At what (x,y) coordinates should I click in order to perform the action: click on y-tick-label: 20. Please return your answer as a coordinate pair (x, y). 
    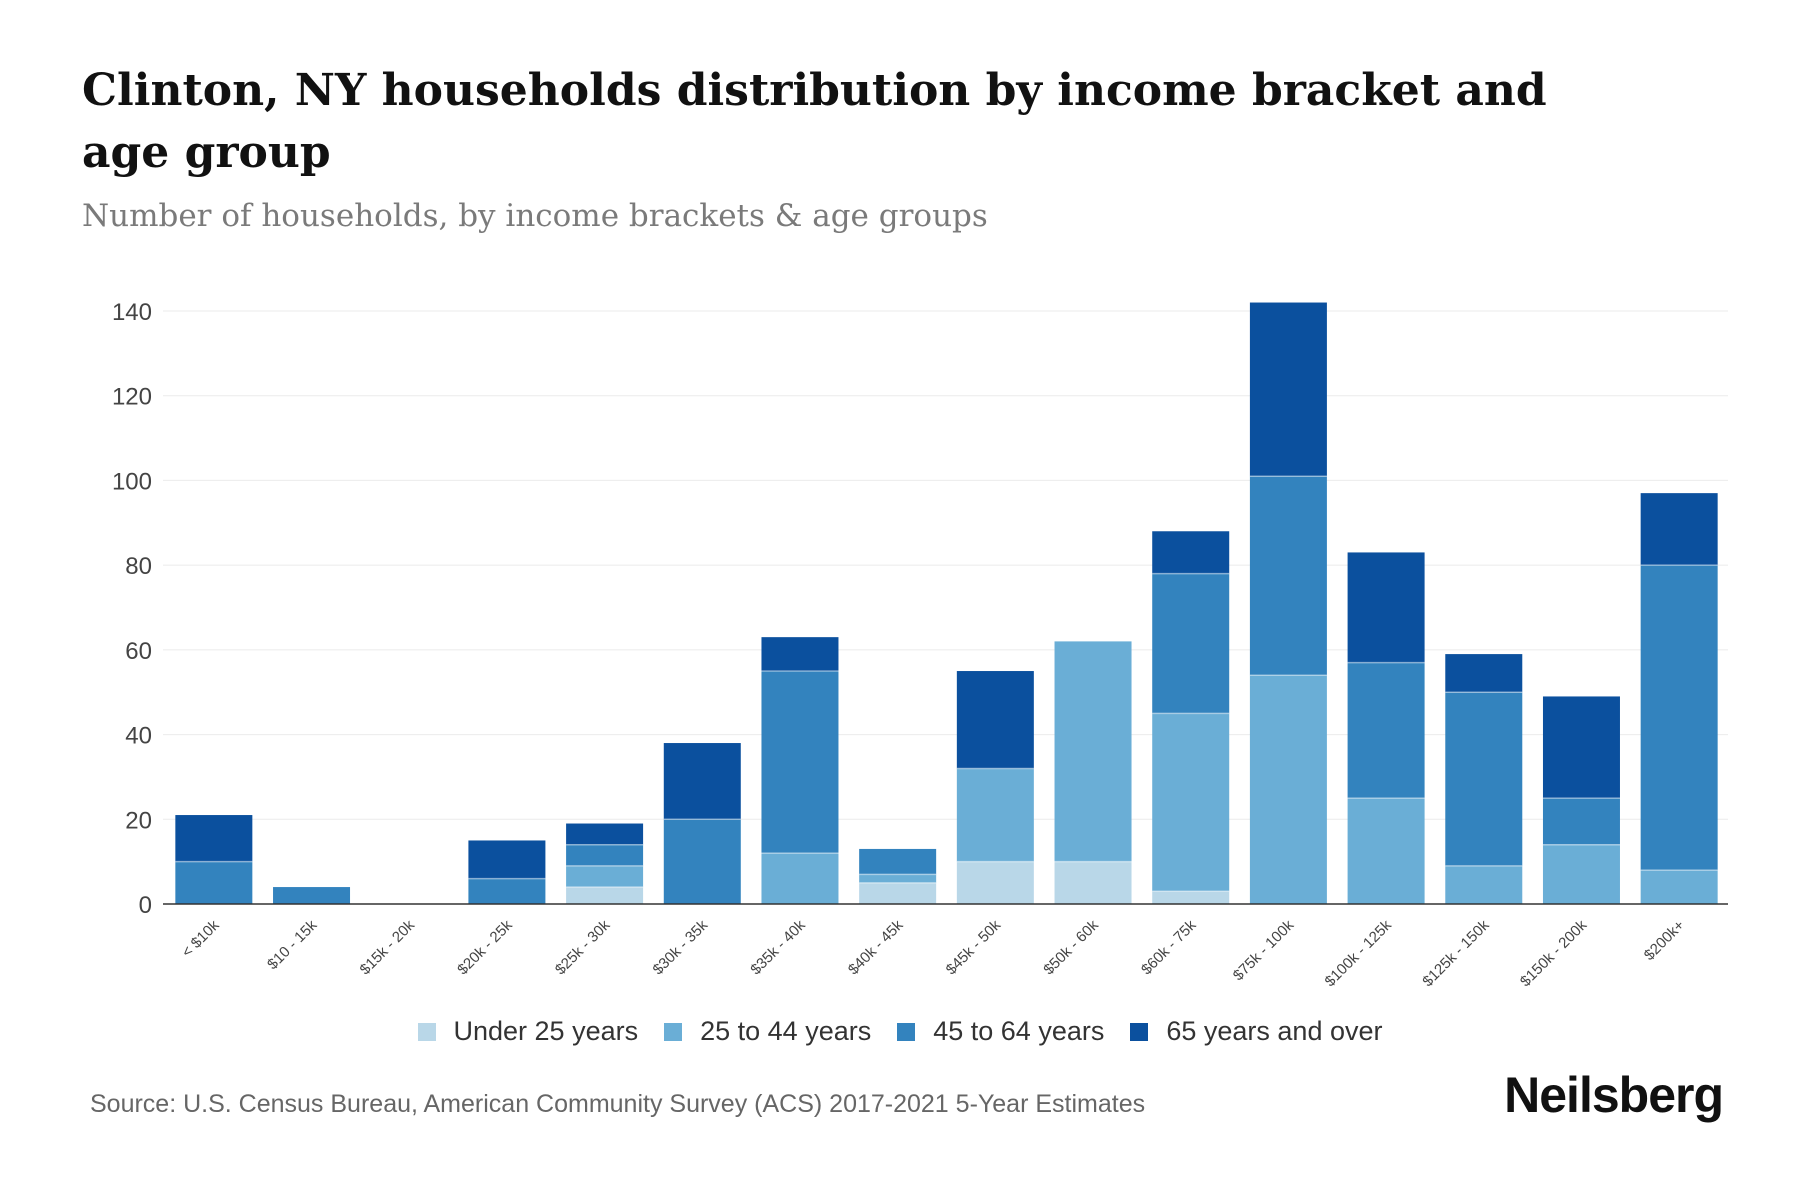
    Looking at the image, I should click on (138, 820).